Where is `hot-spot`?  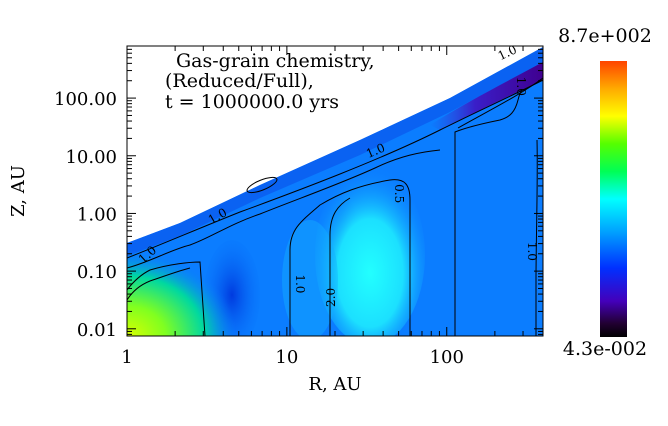
hot-spot is located at coordinates (182, 293).